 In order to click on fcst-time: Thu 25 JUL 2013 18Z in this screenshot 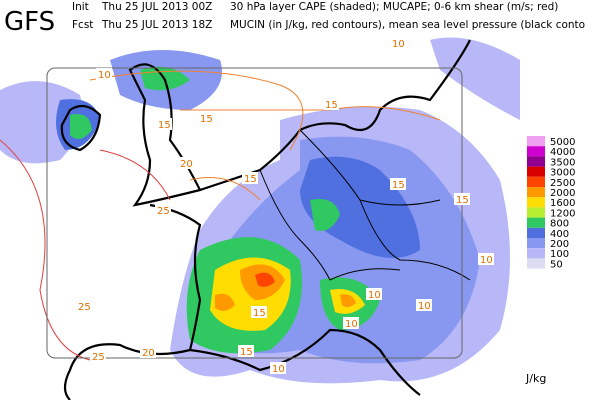, I will do `click(156, 25)`.